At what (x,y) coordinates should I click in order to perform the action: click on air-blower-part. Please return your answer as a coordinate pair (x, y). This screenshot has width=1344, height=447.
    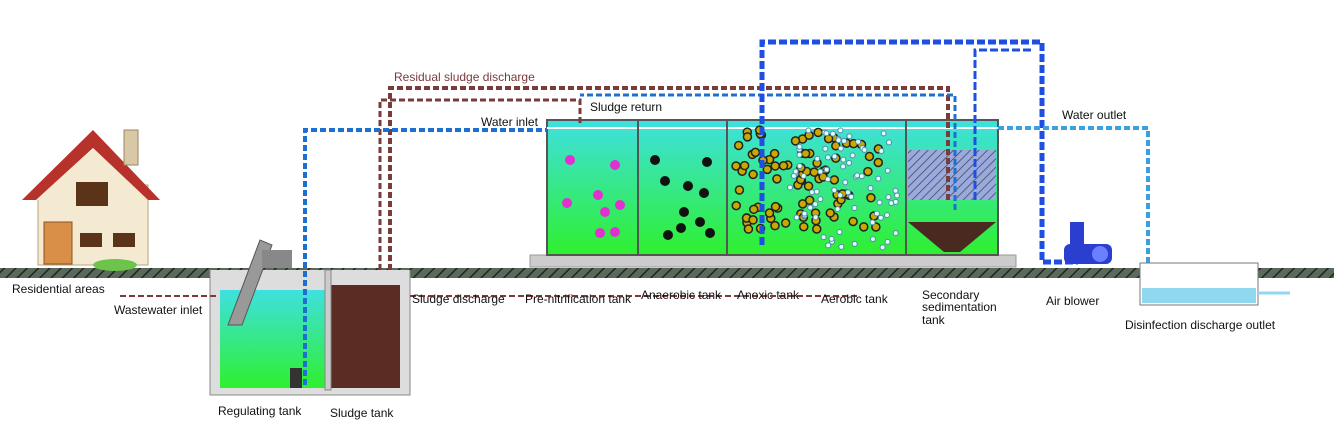
    Looking at the image, I should click on (1100, 254).